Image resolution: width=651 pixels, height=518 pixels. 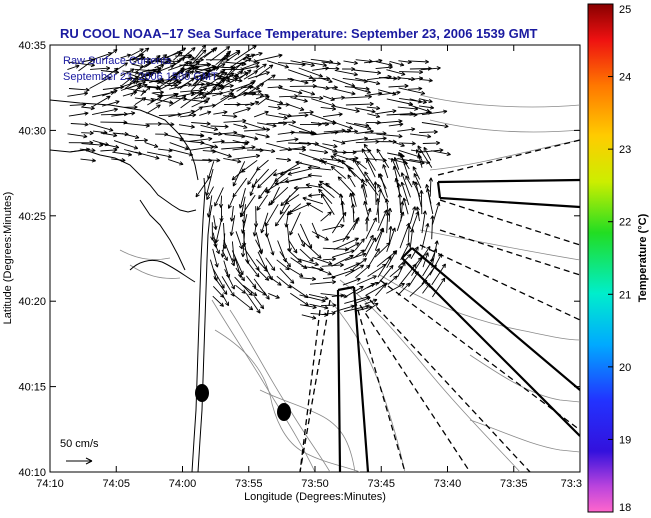 What do you see at coordinates (625, 10) in the screenshot?
I see `colorbar-tick-label: 25` at bounding box center [625, 10].